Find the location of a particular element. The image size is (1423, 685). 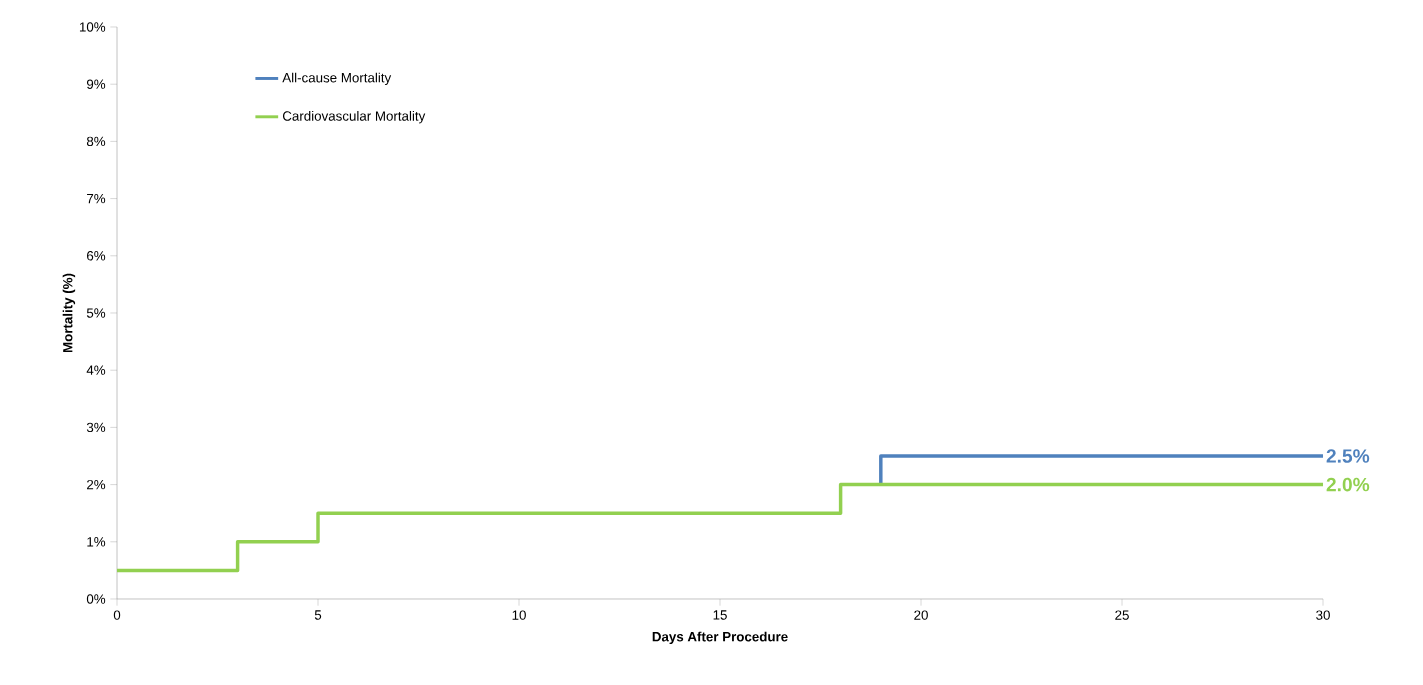

y-axis-title: Mortality (%) is located at coordinates (69, 313).